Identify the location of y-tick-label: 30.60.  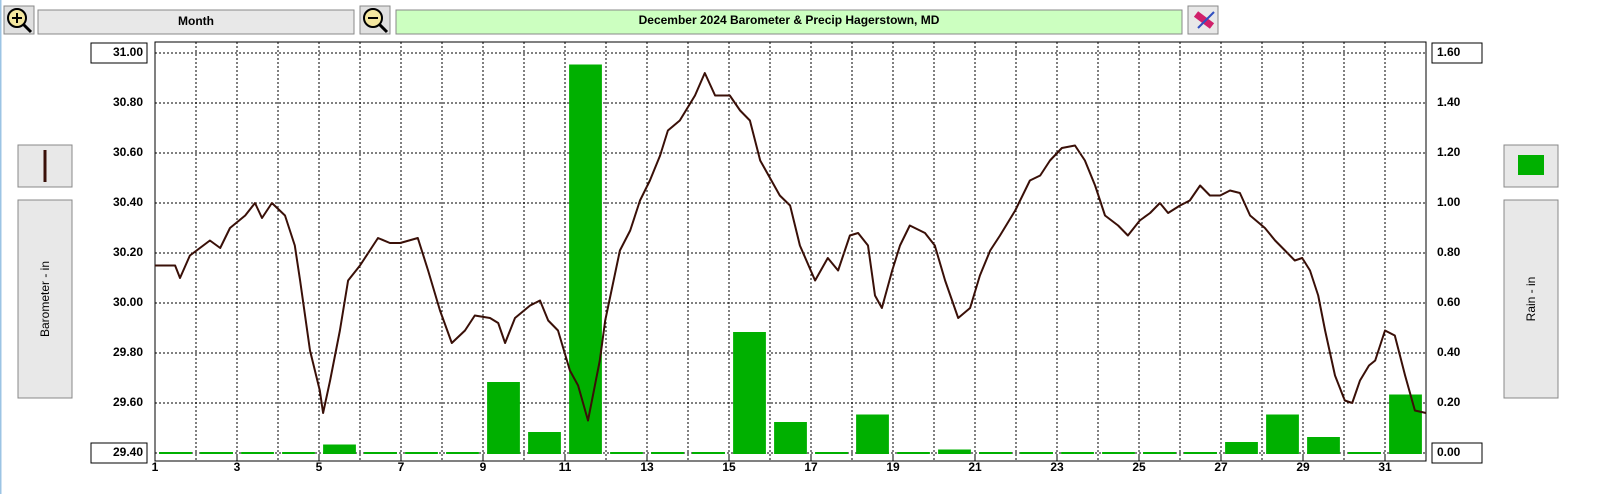
(128, 152).